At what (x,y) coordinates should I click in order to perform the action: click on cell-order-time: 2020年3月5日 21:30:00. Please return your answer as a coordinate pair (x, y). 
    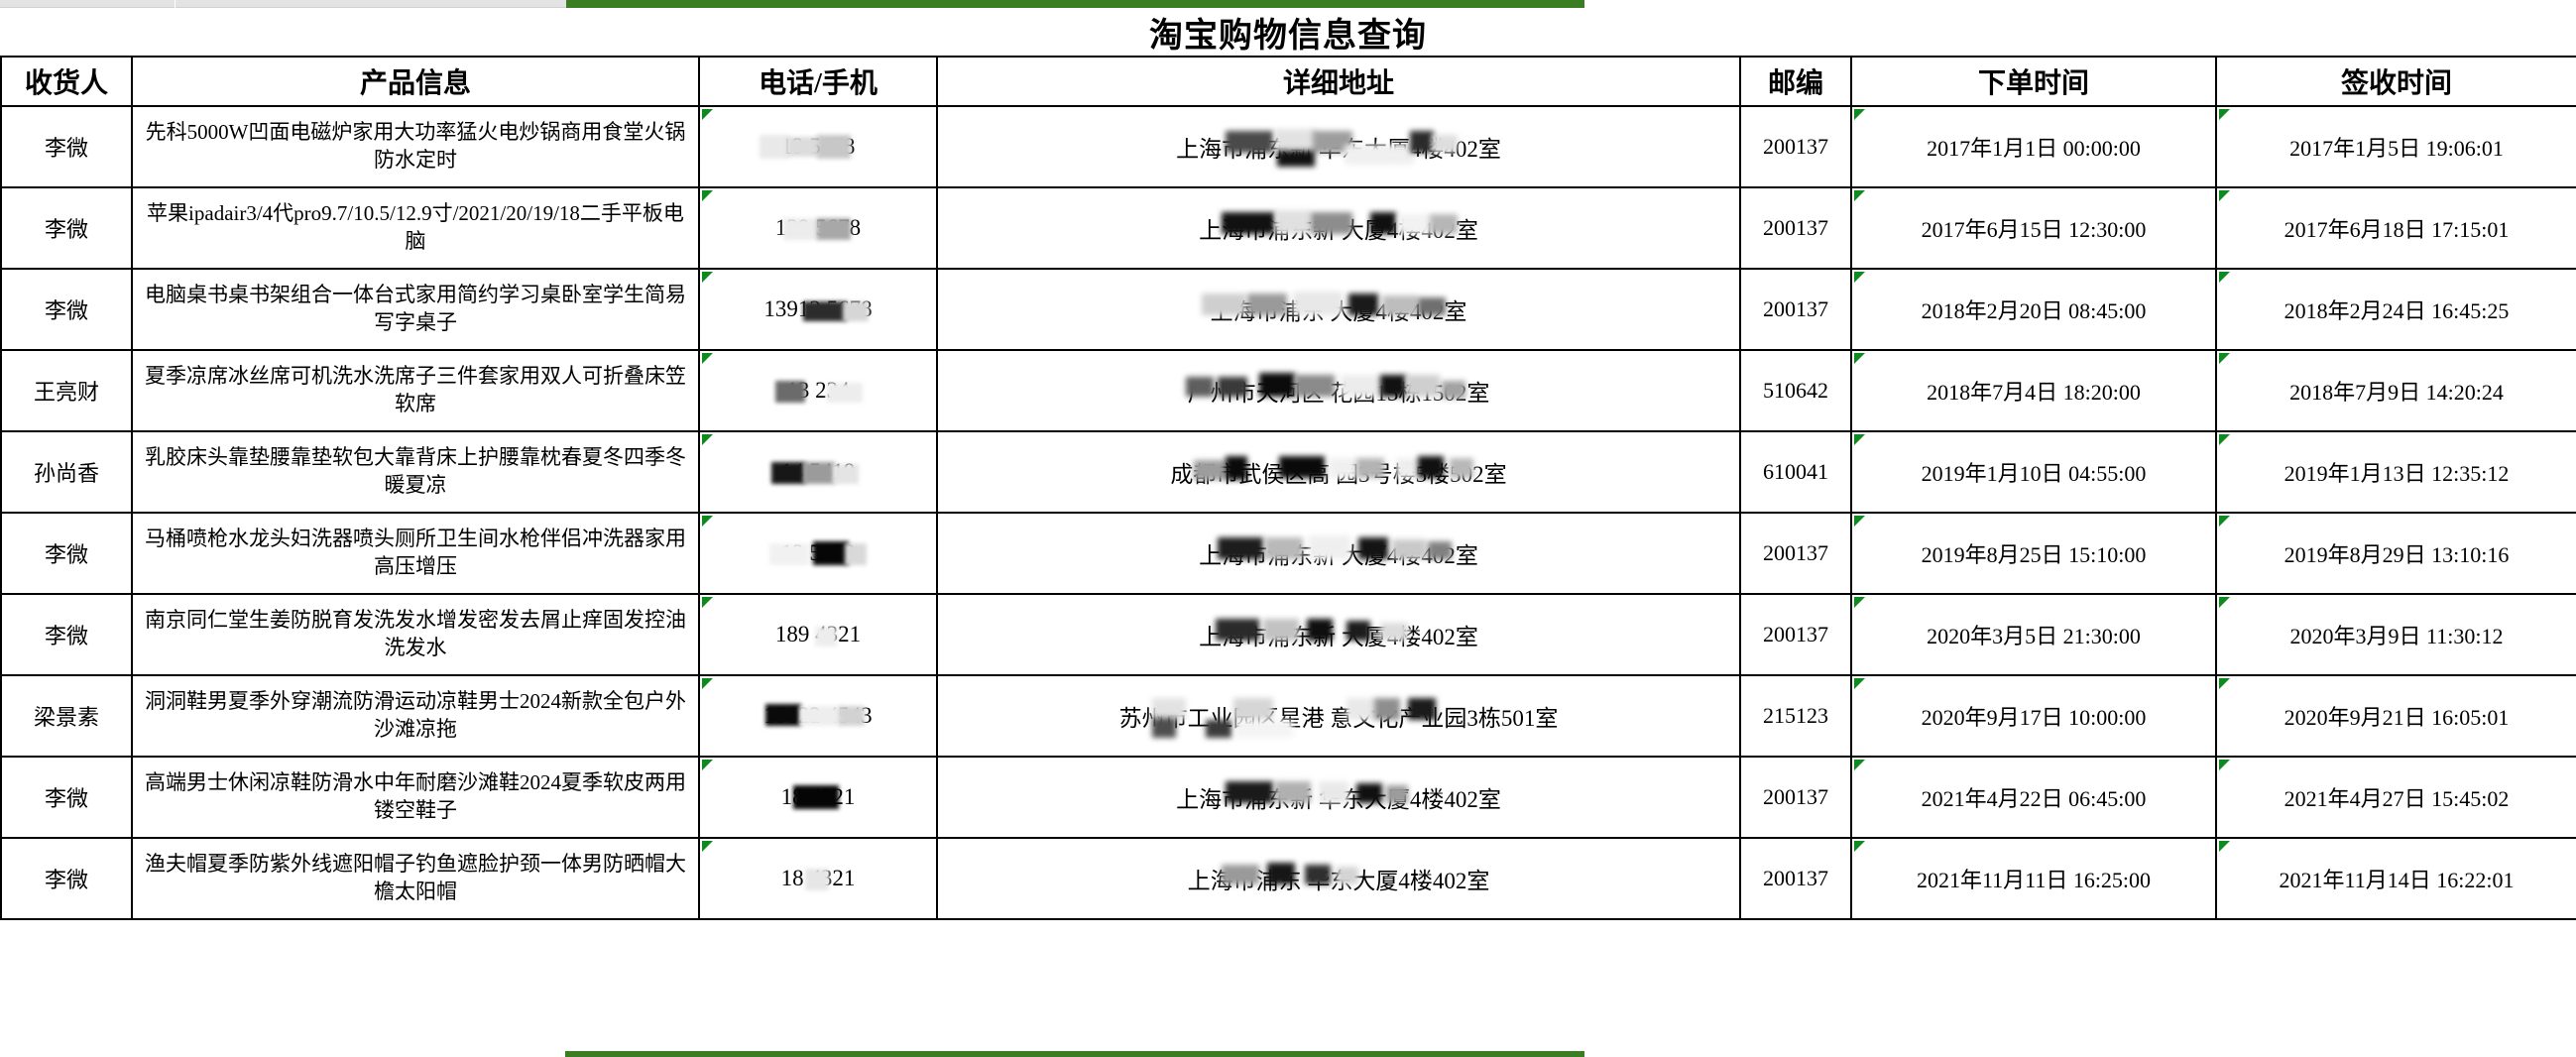
    Looking at the image, I should click on (2033, 634).